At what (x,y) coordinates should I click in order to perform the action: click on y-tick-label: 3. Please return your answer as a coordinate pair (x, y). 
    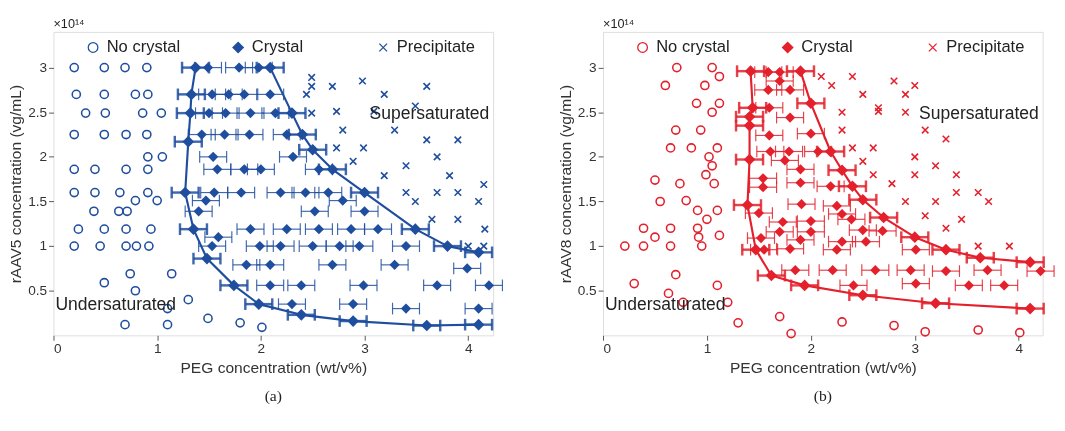
    Looking at the image, I should click on (43, 67).